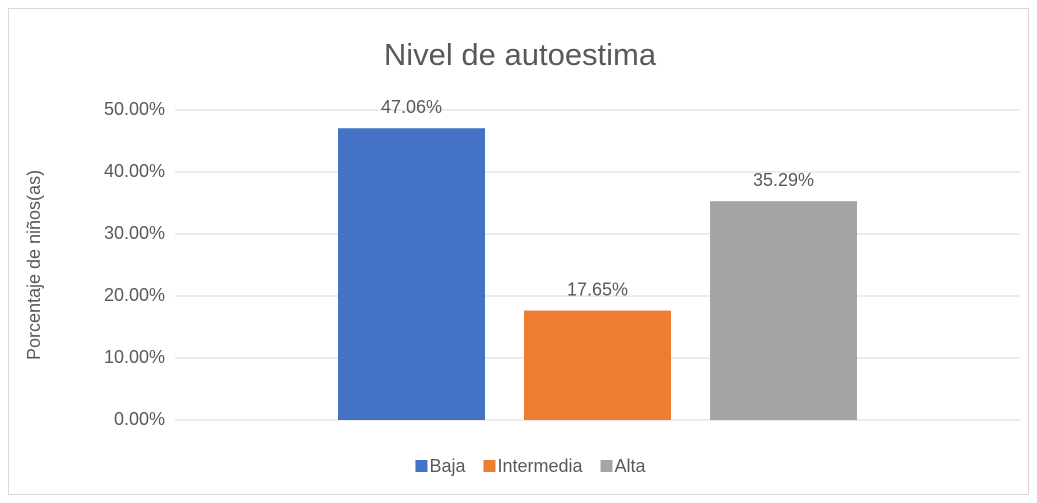 The width and height of the screenshot is (1037, 503). Describe the element at coordinates (139, 419) in the screenshot. I see `y-tick-label: 0.00%` at that location.